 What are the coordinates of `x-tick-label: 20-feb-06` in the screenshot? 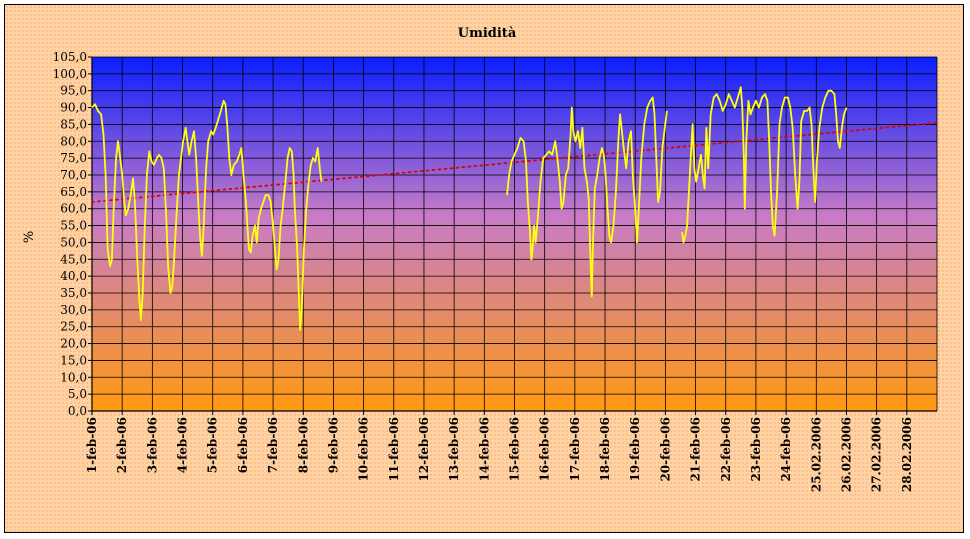 It's located at (665, 449).